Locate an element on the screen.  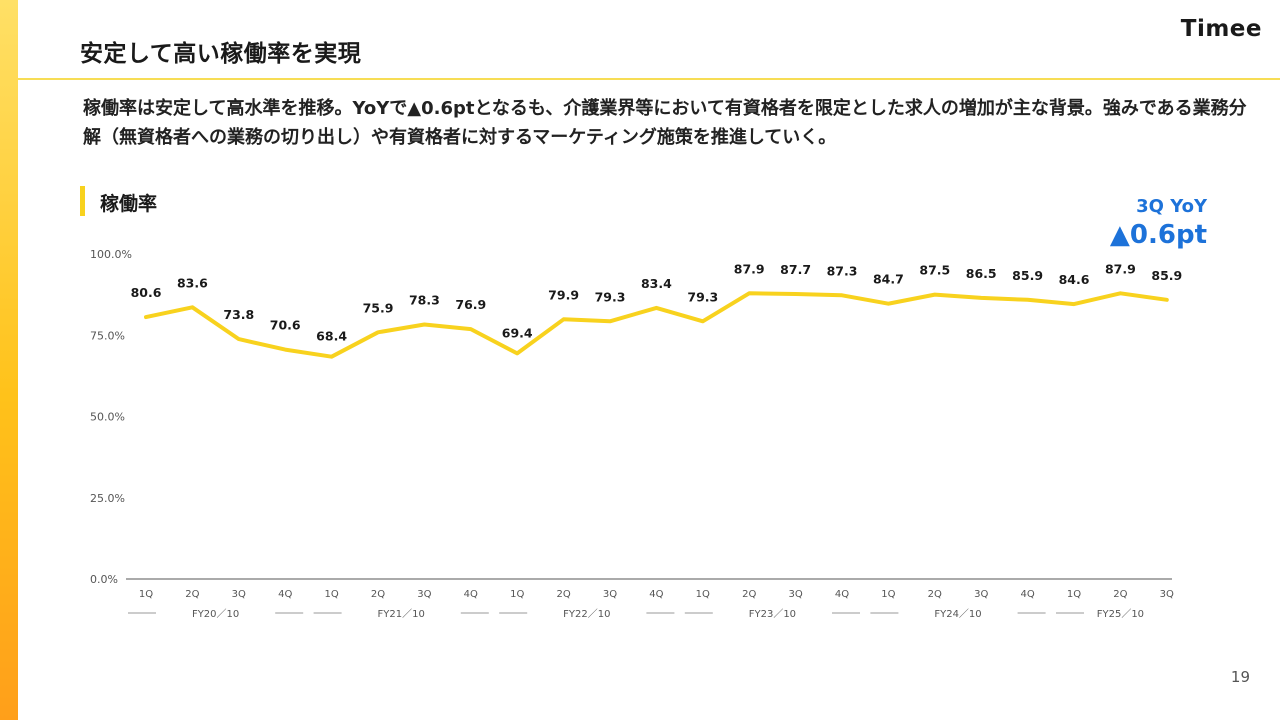
data-label: 73.8 is located at coordinates (238, 314).